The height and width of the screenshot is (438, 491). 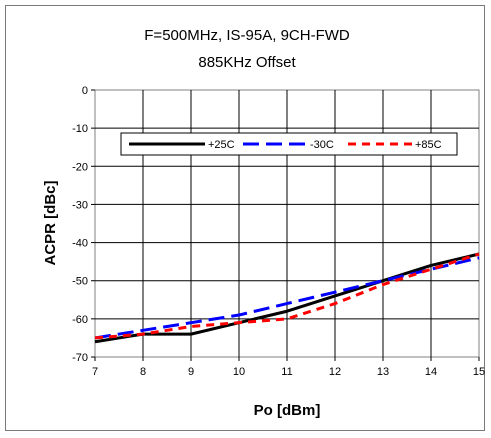 What do you see at coordinates (80, 320) in the screenshot?
I see `y-tick-label: -60` at bounding box center [80, 320].